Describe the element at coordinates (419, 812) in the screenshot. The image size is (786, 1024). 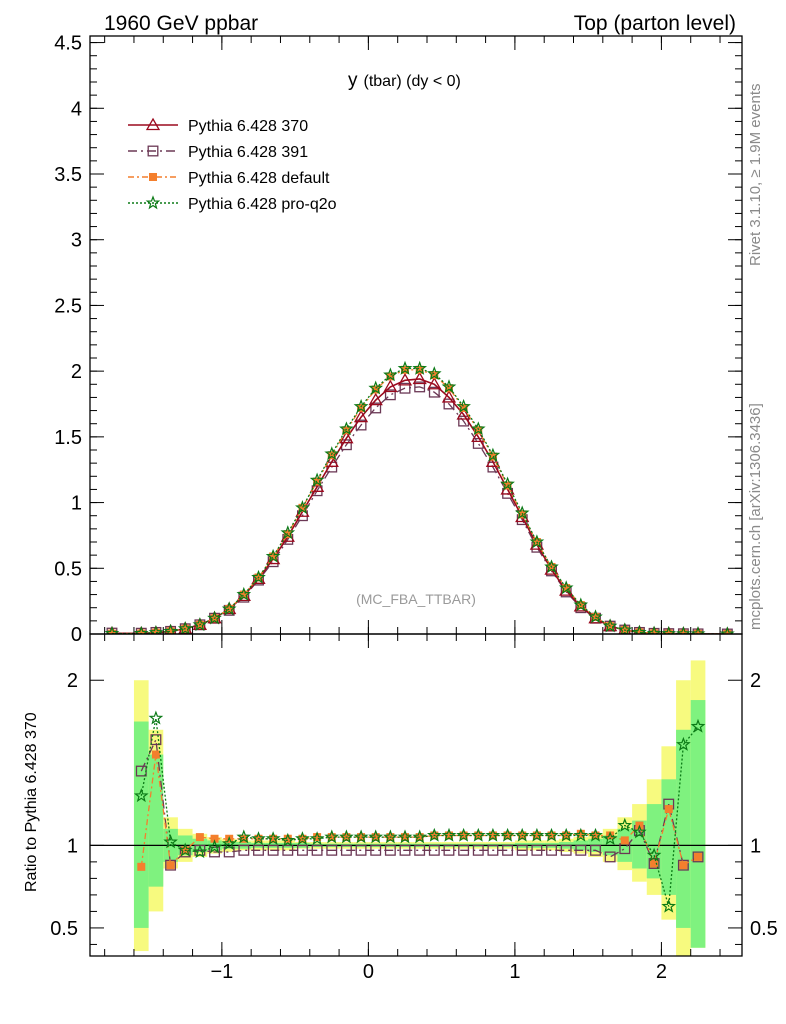
I see `ratio-series-line` at that location.